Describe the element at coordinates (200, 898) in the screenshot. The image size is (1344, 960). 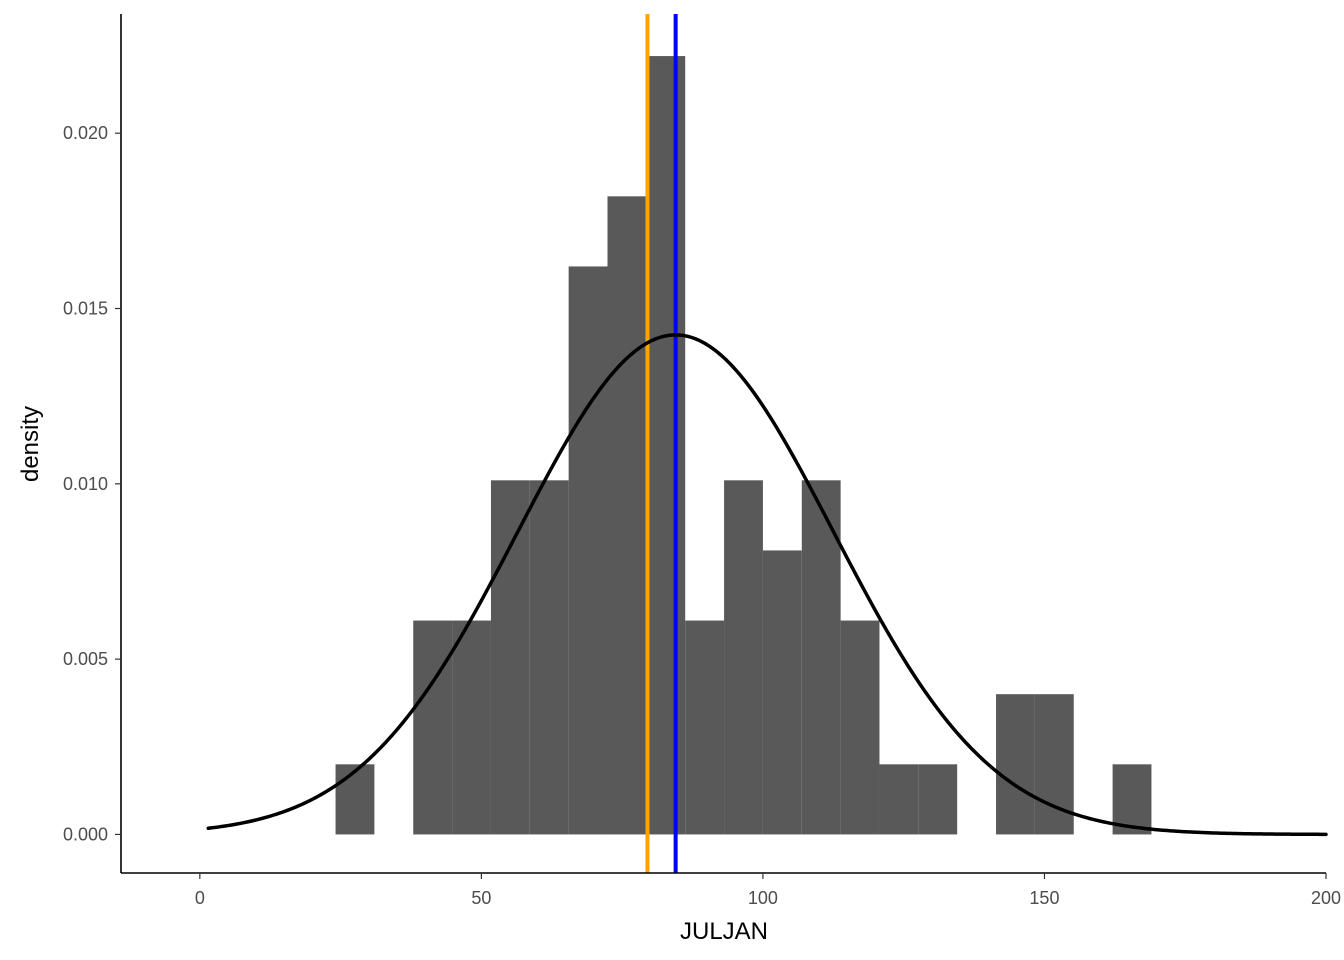
I see `x-tick-label: 0` at that location.